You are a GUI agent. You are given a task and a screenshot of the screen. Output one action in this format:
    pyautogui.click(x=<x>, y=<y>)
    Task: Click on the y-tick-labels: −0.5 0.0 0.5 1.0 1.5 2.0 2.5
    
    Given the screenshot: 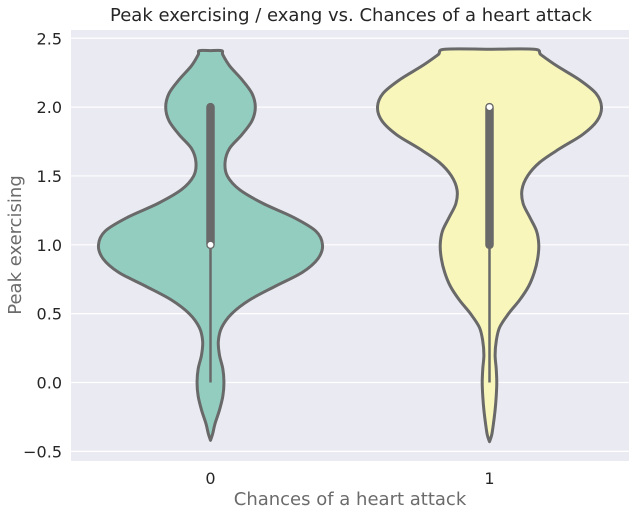 What is the action you would take?
    pyautogui.click(x=42, y=245)
    